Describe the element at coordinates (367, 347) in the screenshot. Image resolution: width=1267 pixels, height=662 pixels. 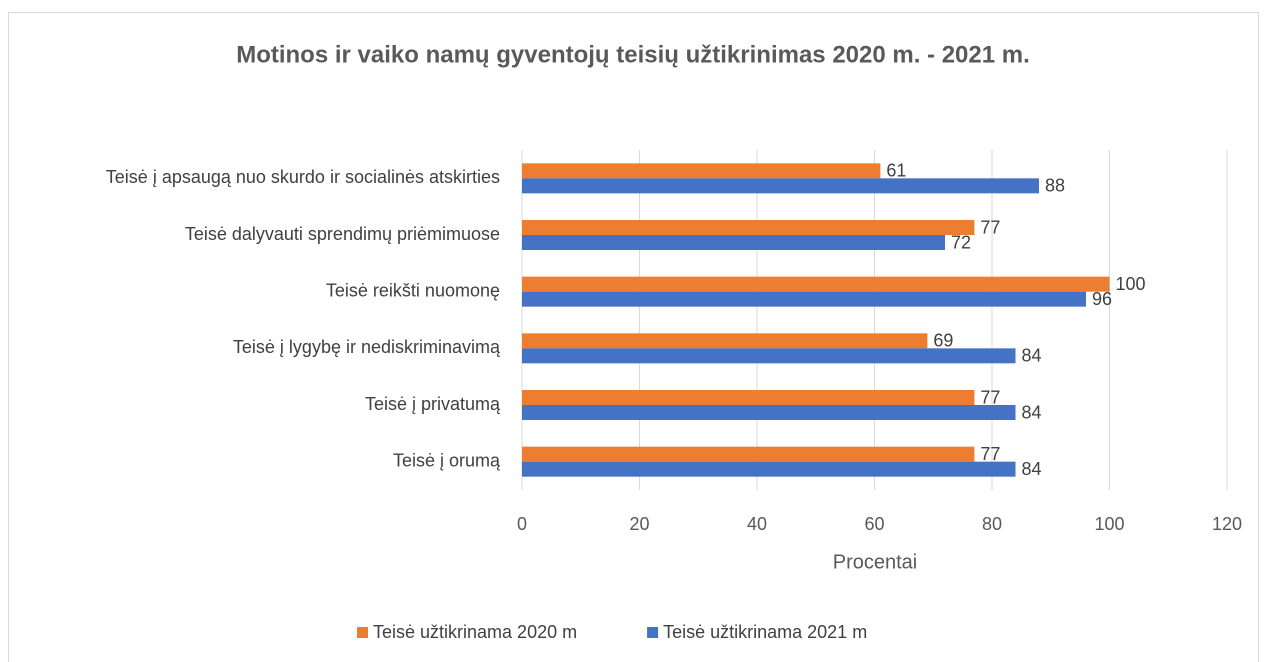
I see `y-tick-label: Teisė į lygybę ir nediskriminavimą` at that location.